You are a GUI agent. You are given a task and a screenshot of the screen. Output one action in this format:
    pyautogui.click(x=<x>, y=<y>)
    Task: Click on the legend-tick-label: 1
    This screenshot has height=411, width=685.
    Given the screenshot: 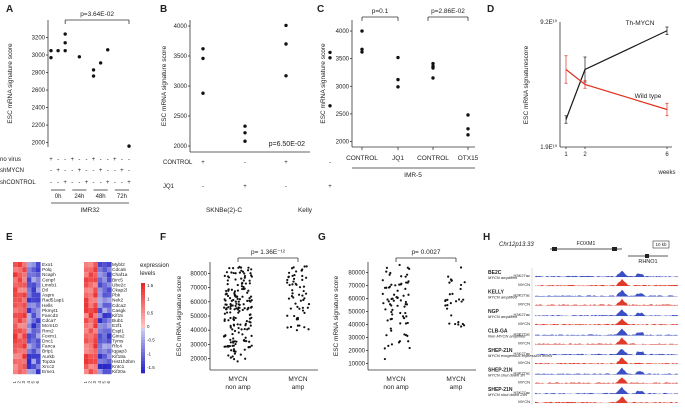 What is the action you would take?
    pyautogui.click(x=148, y=299)
    